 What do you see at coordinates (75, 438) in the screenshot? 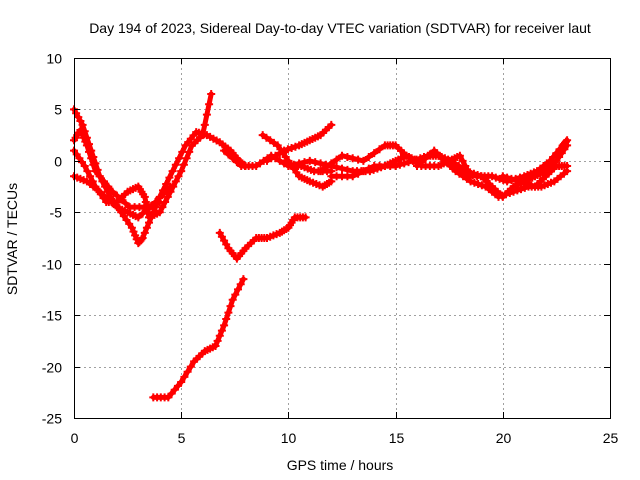
I see `x-tick-label: 0` at bounding box center [75, 438].